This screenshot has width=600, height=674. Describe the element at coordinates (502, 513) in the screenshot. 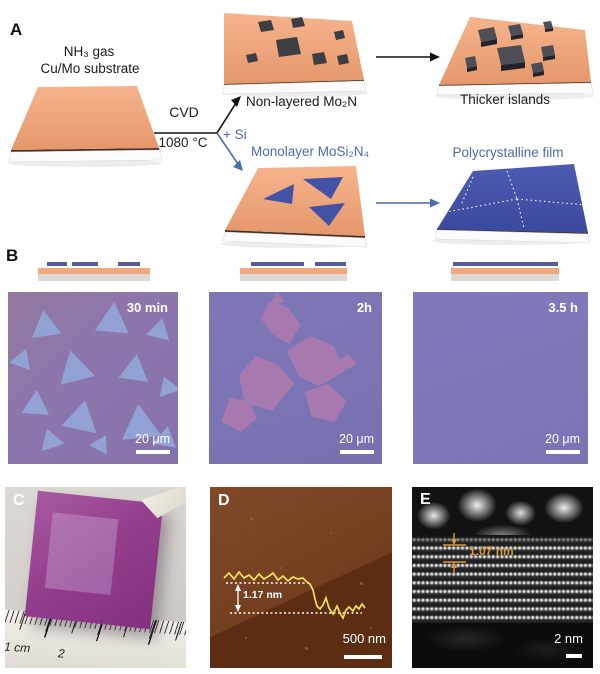

I see `tem-top-crystals` at that location.